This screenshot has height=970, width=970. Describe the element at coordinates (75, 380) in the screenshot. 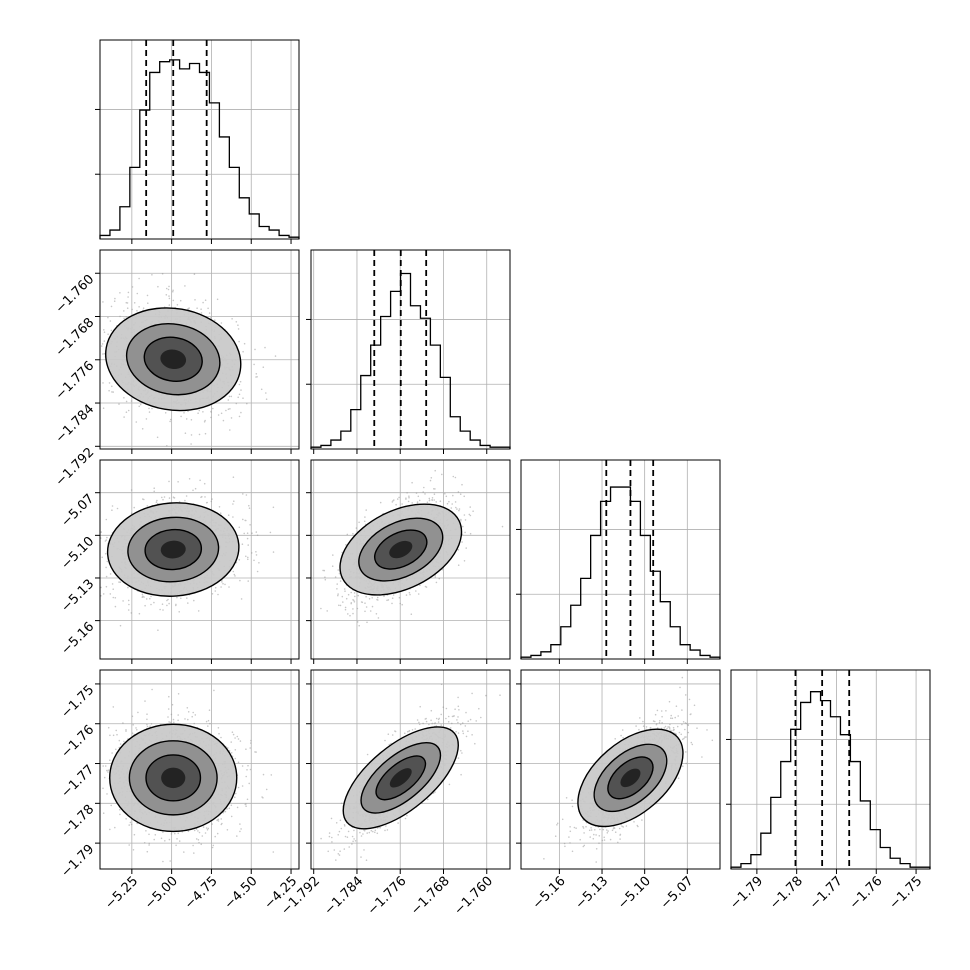

I see `y-tick-label: −1.776` at that location.